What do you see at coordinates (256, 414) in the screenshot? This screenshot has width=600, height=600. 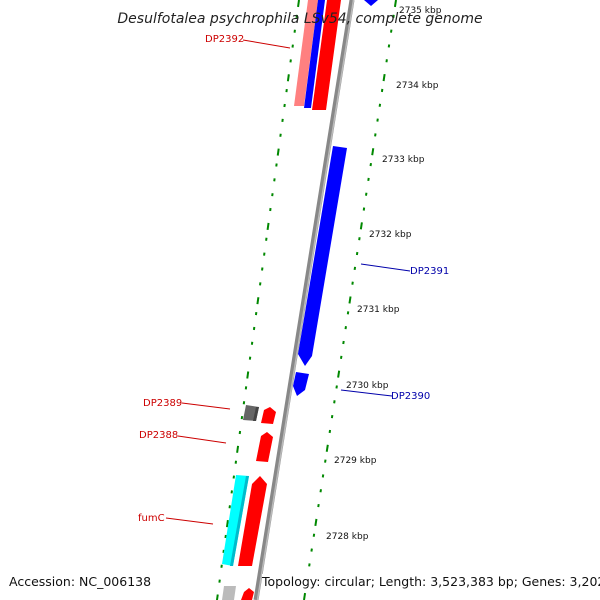 I see `gene-DP2389-grey-edge` at bounding box center [256, 414].